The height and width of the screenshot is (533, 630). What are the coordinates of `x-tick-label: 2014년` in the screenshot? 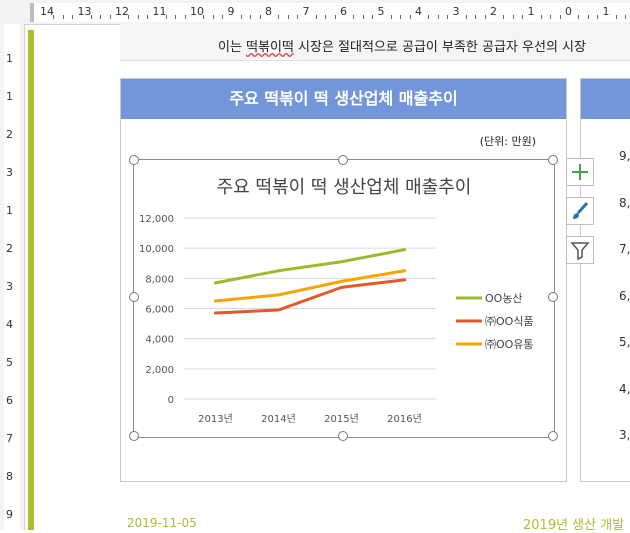 It's located at (278, 419).